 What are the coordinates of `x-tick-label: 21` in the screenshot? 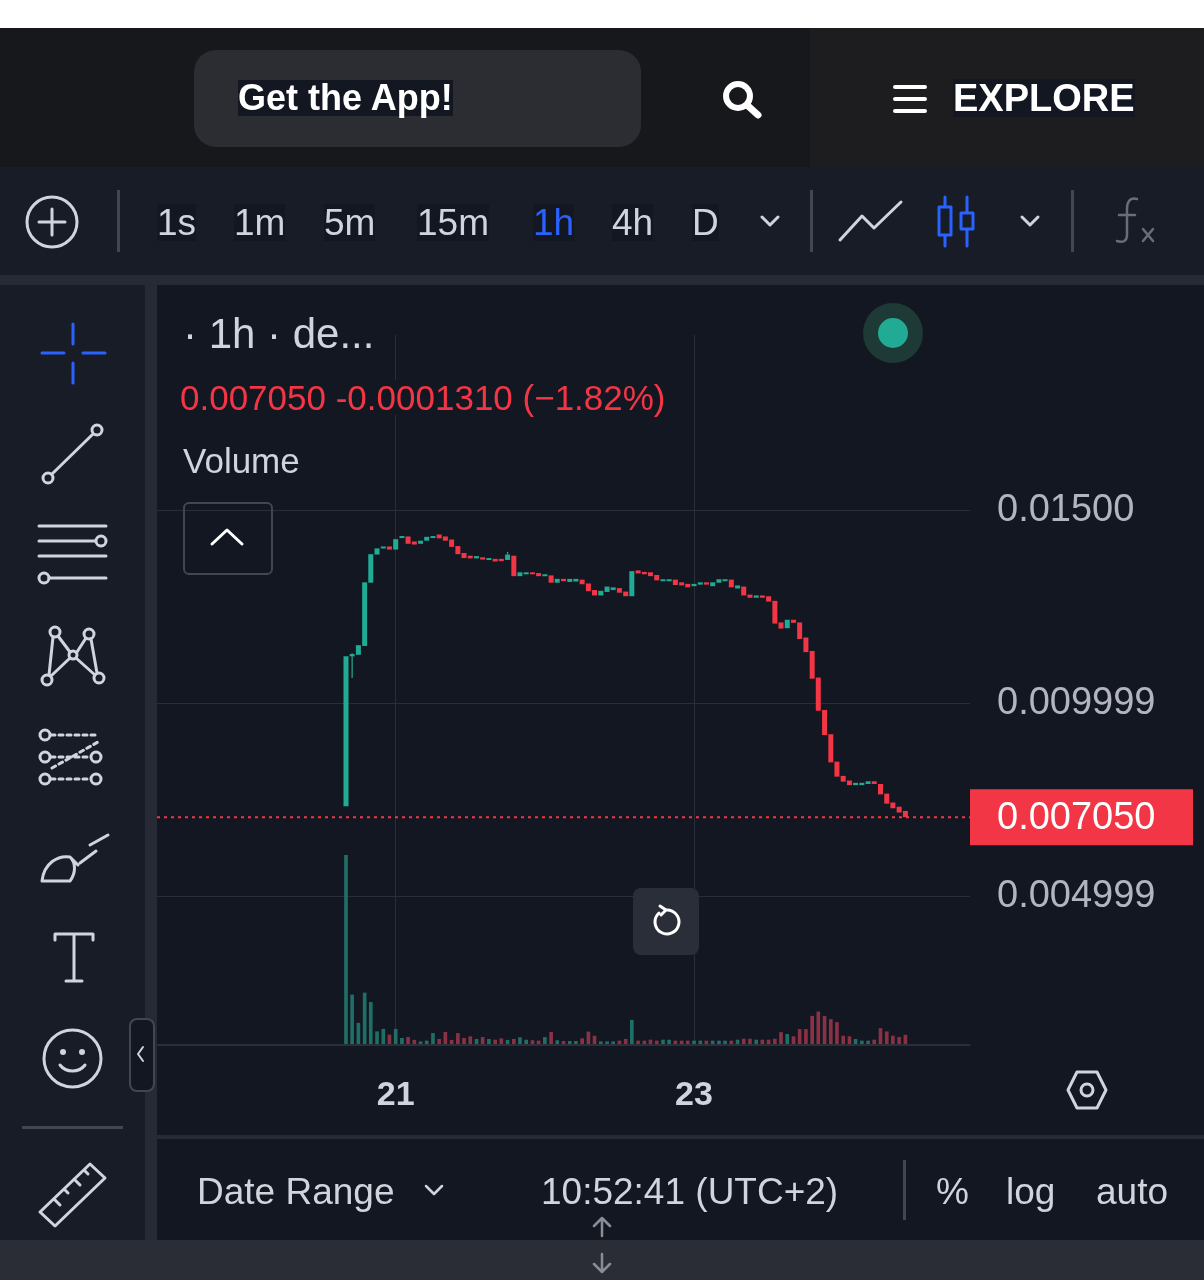 It's located at (395, 1092).